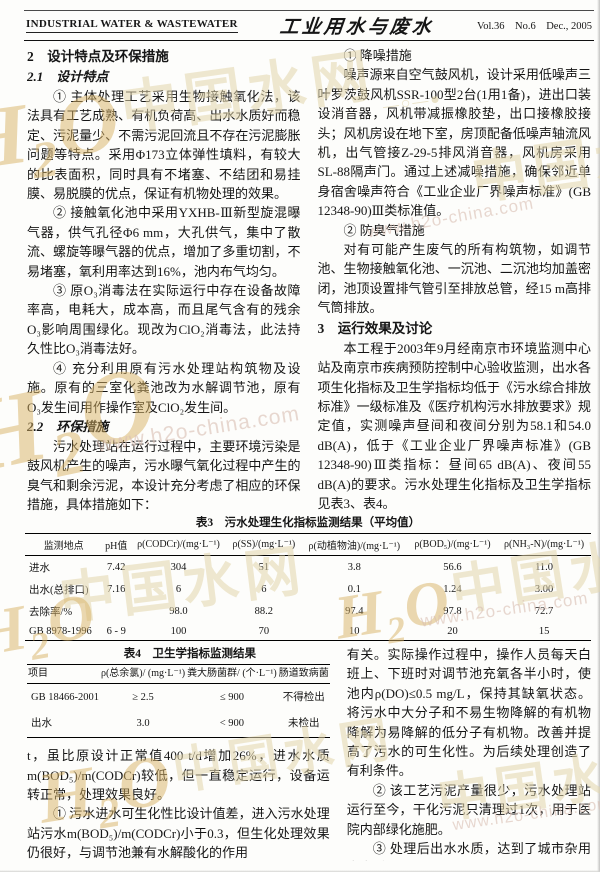 Image resolution: width=600 pixels, height=872 pixels. What do you see at coordinates (354, 611) in the screenshot?
I see `table-cell: 97.4` at bounding box center [354, 611].